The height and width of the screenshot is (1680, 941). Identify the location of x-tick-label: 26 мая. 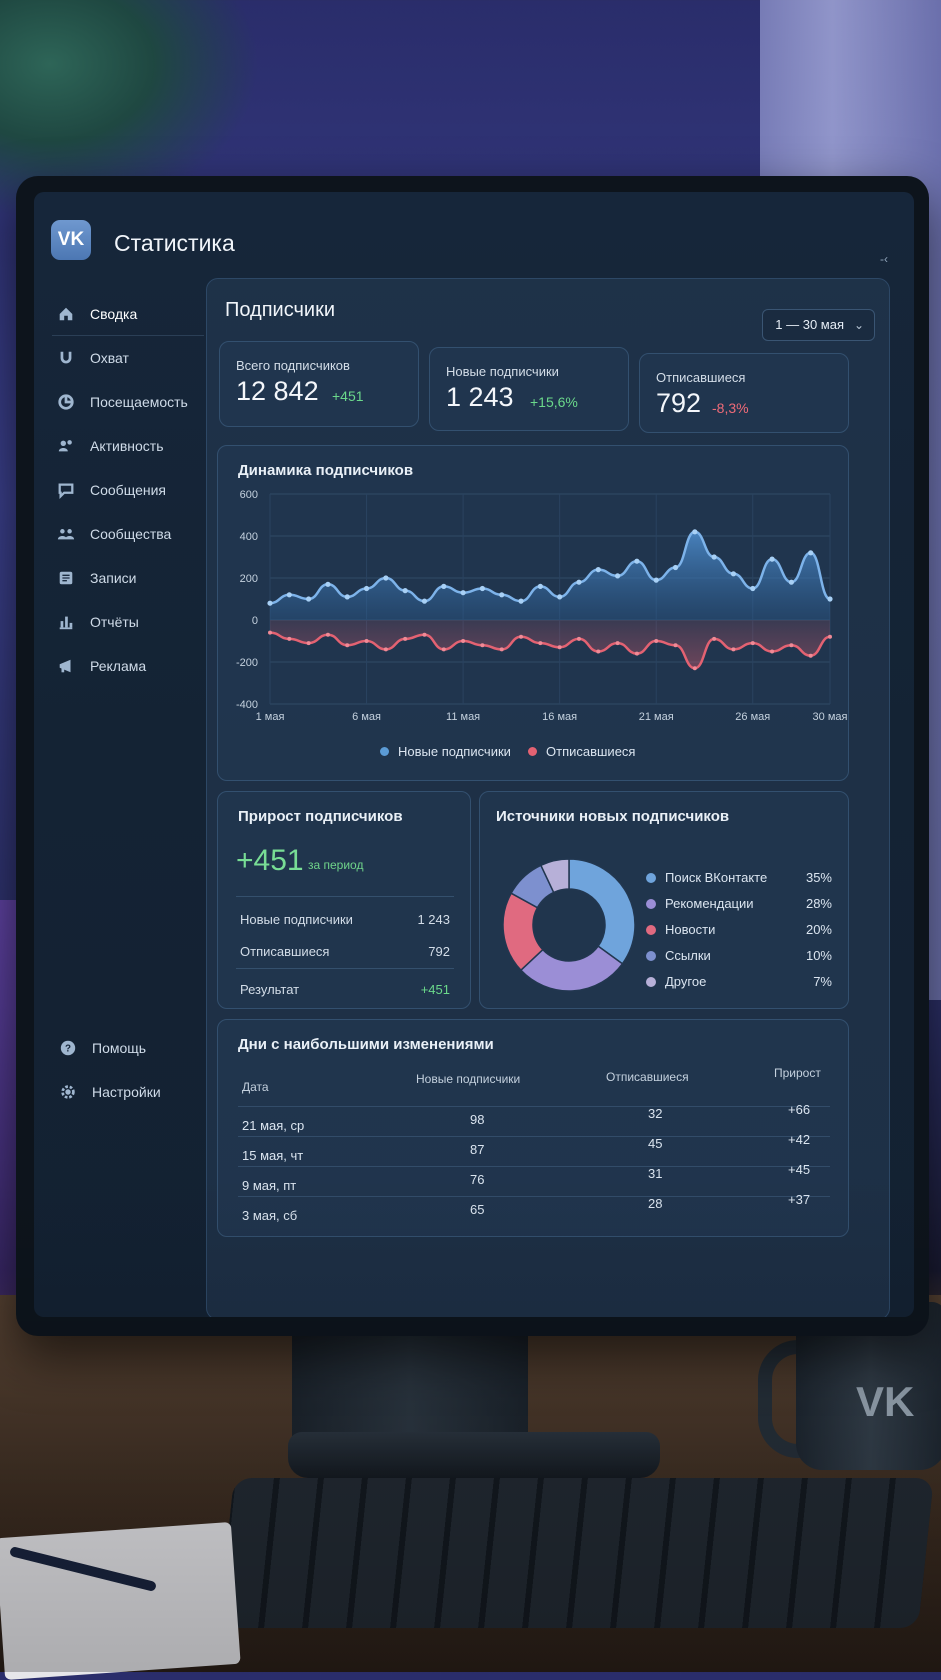
(752, 717).